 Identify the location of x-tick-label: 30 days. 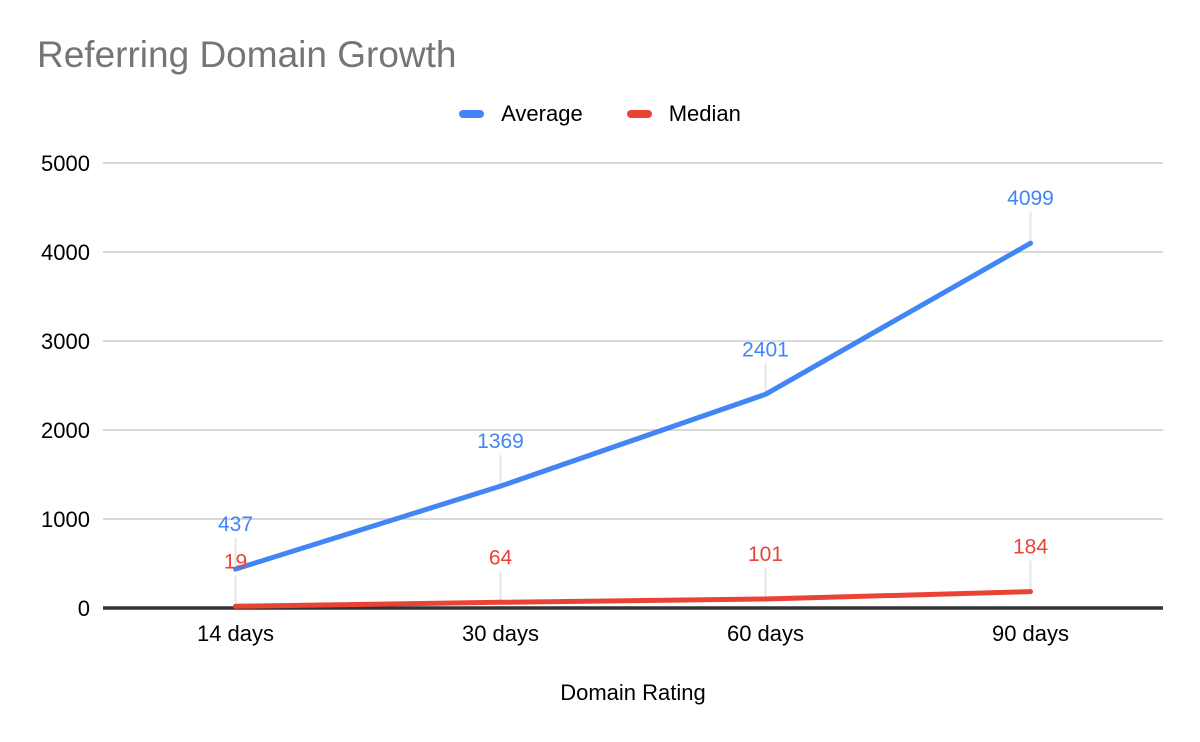
(500, 633).